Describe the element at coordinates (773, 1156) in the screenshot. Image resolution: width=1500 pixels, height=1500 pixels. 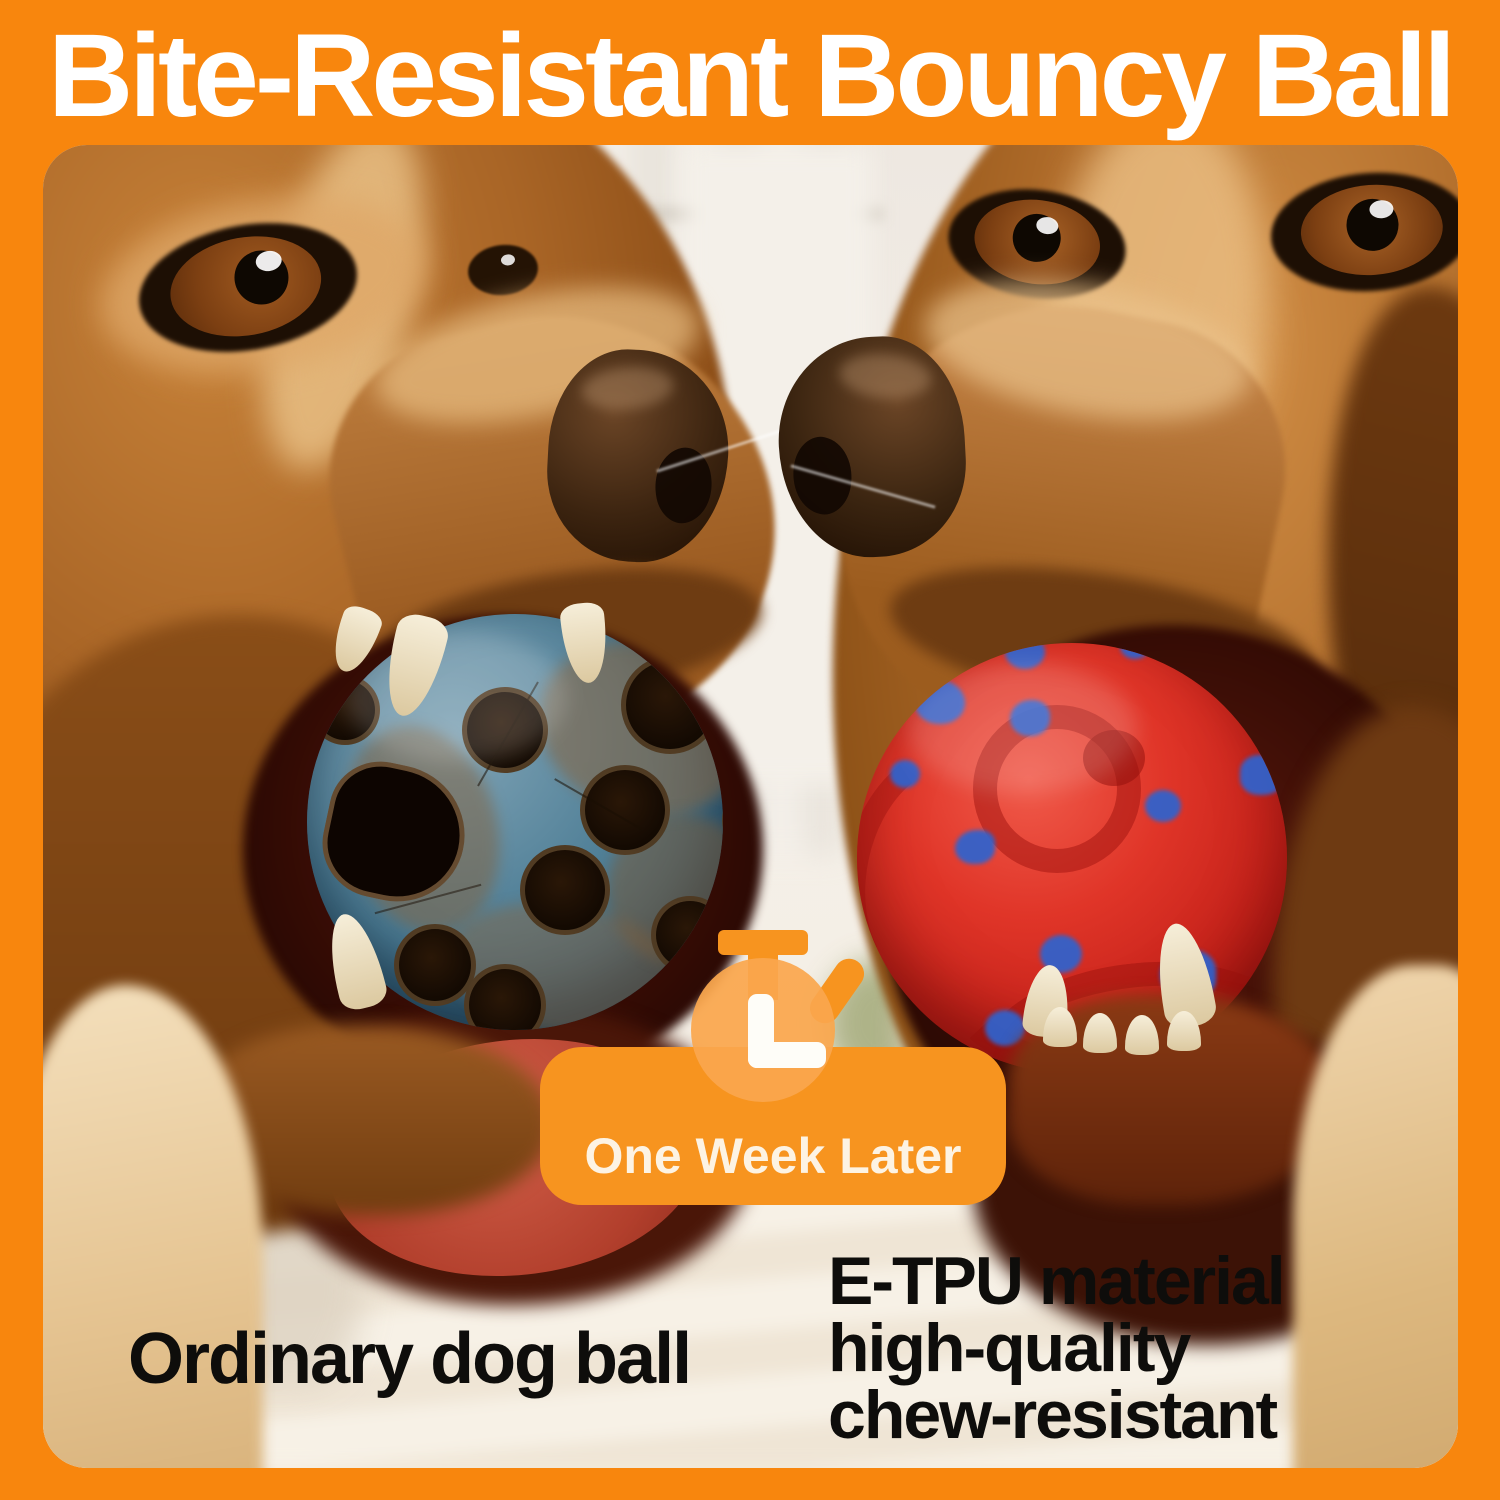
I see `timer-badge-label: One Week Later` at that location.